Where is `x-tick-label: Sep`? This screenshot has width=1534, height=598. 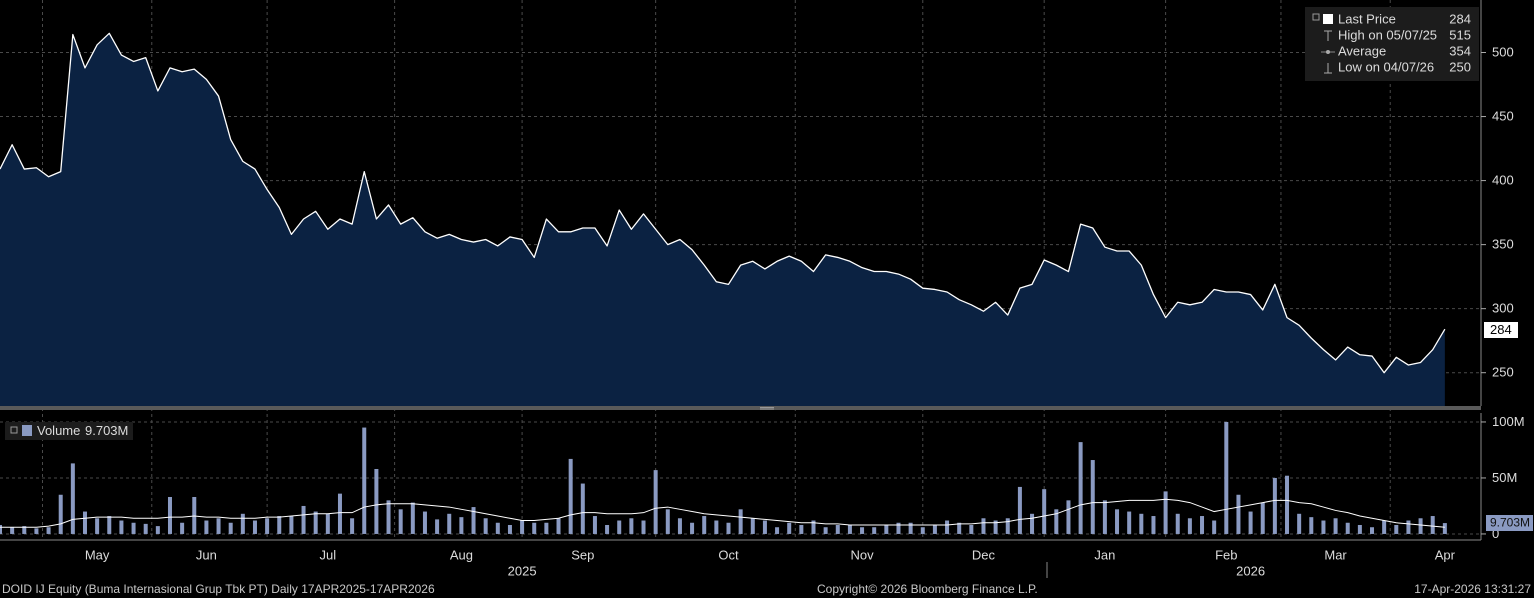 x-tick-label: Sep is located at coordinates (582, 554).